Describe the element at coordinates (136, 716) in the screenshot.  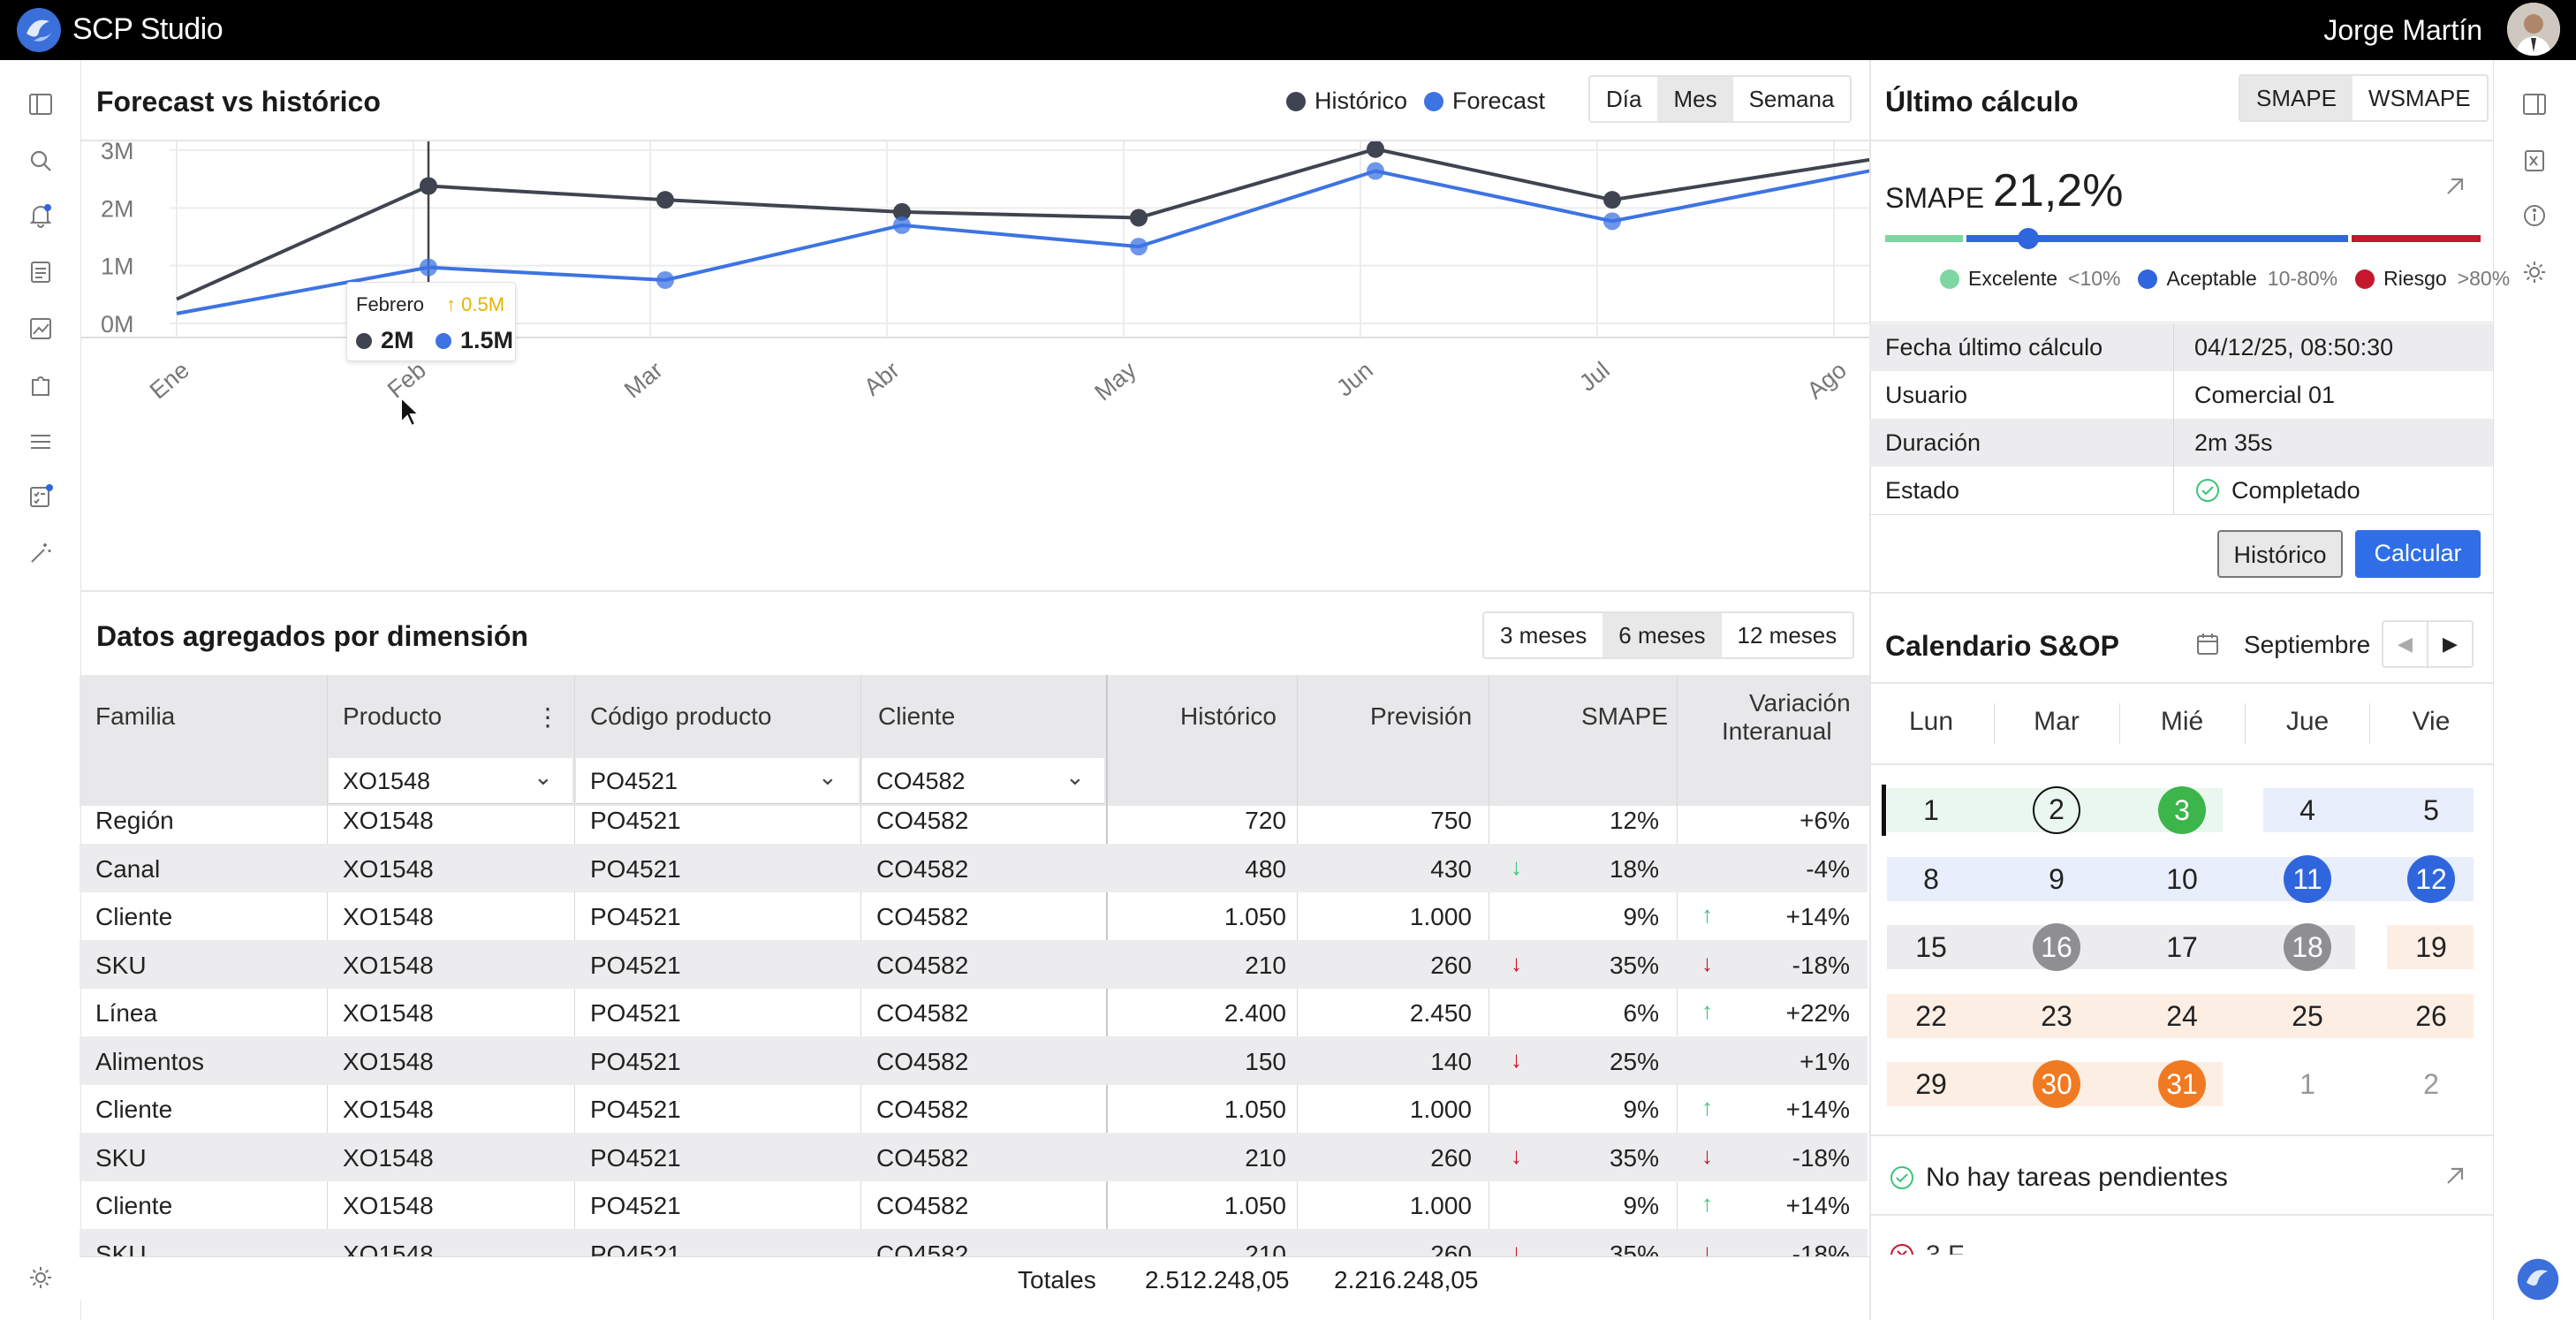
I see `col-familia: Familia` at that location.